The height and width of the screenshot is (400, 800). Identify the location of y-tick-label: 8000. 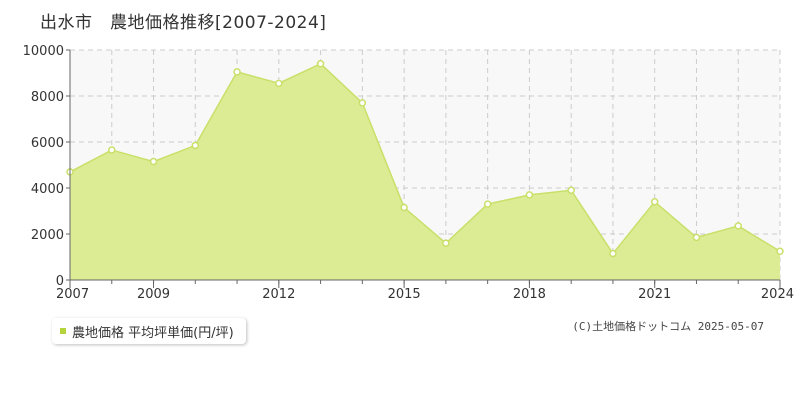
(47, 97).